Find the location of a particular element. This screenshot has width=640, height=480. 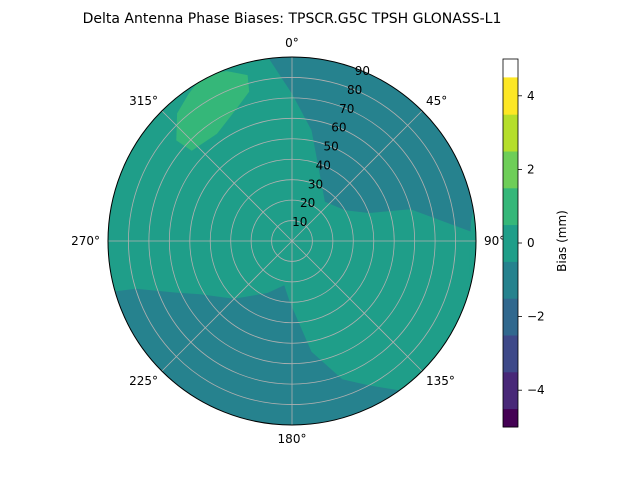

region-central-band-rim is located at coordinates (472, 246).